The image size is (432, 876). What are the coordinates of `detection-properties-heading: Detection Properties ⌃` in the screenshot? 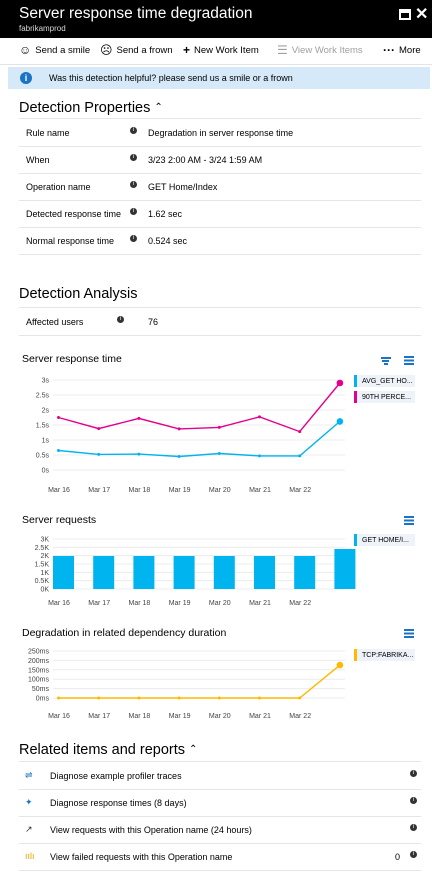 It's located at (91, 108).